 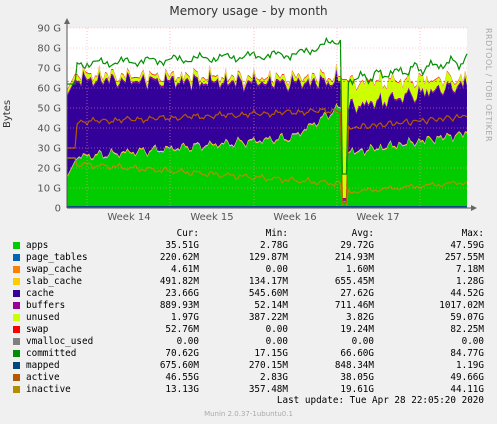 I want to click on legend-min: 129.87M, so click(x=268, y=257).